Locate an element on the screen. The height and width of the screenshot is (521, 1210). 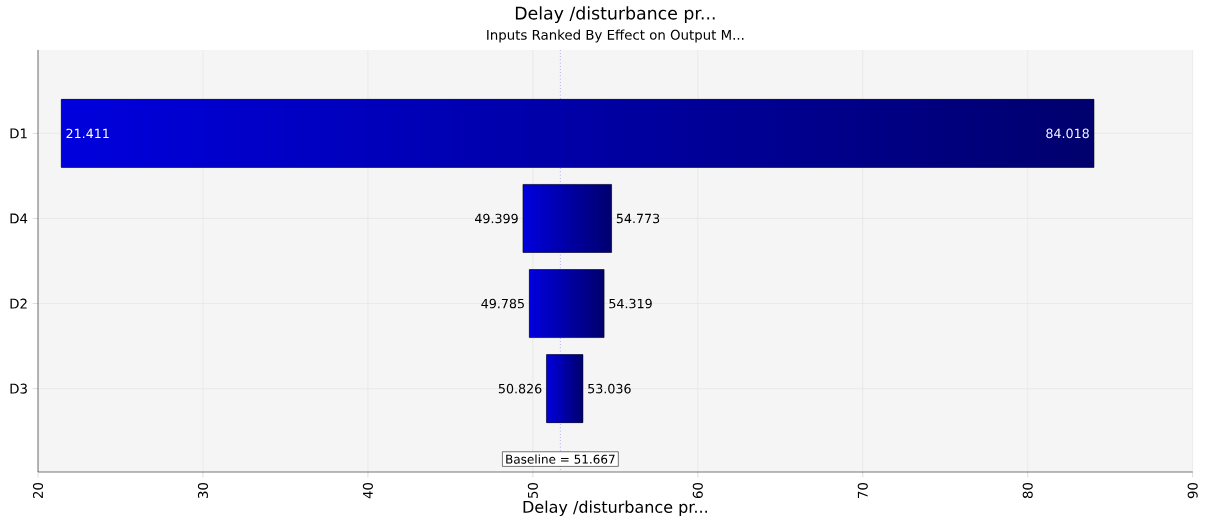
ref-line-label: Baseline = 51.667 is located at coordinates (560, 459).